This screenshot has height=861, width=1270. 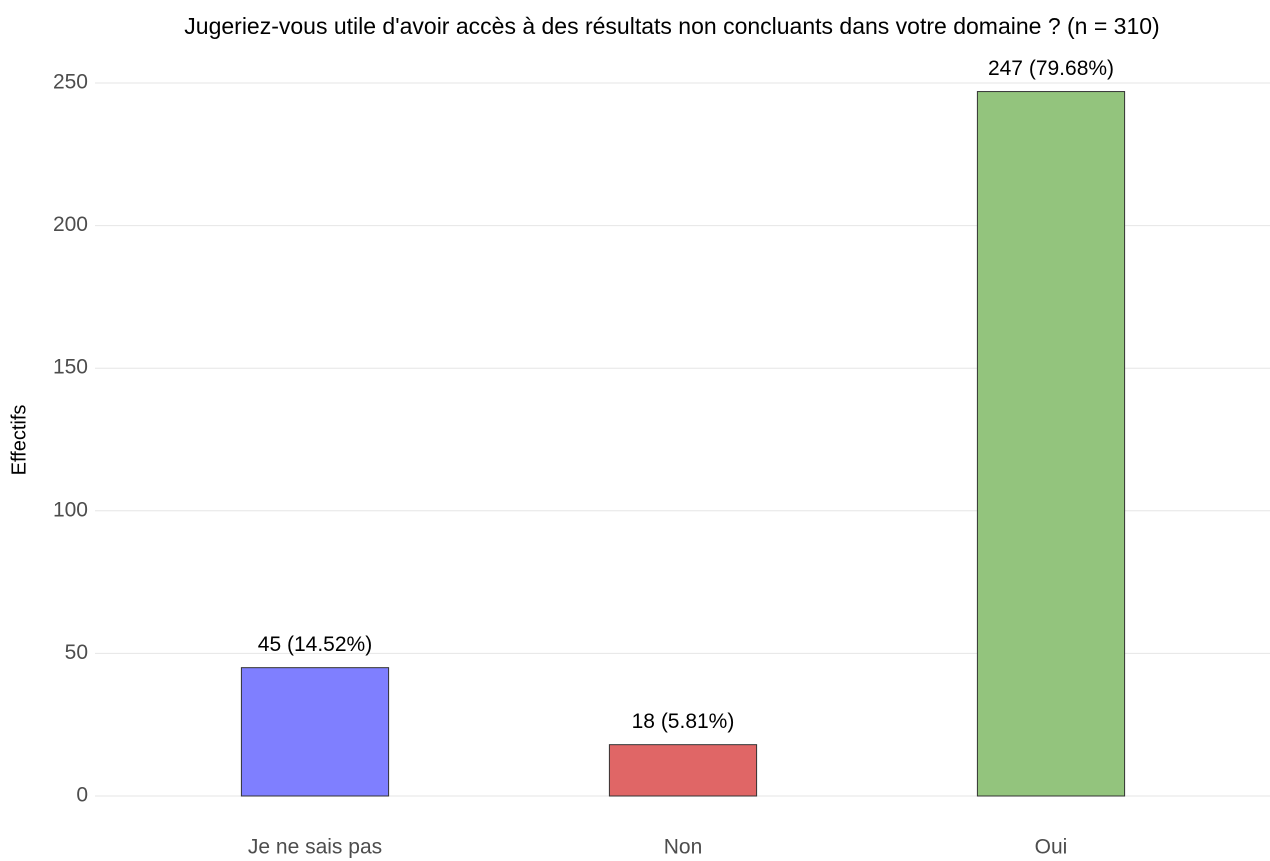 I want to click on y-tick-label: 0, so click(x=82, y=795).